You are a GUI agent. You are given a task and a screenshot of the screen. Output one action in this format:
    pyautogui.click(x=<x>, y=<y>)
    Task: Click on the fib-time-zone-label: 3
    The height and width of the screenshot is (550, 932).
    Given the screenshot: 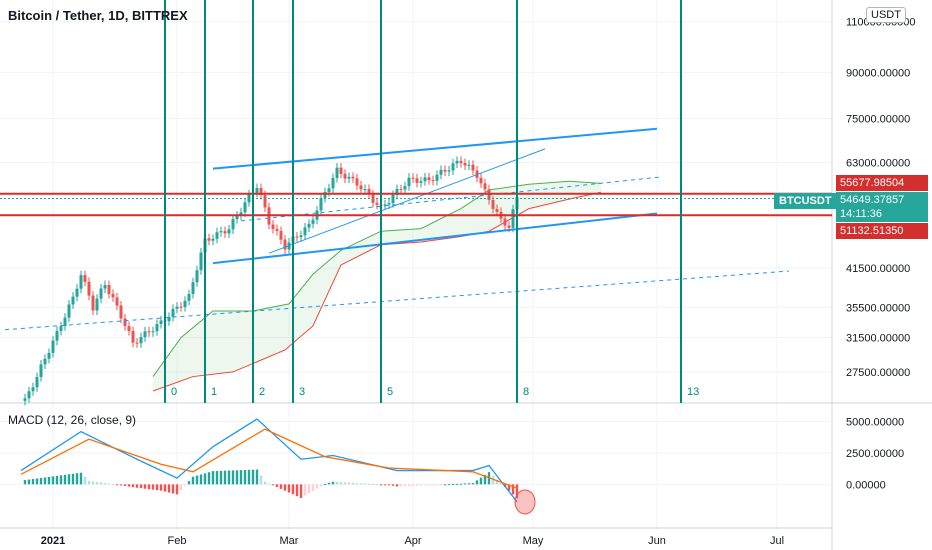 What is the action you would take?
    pyautogui.click(x=302, y=392)
    